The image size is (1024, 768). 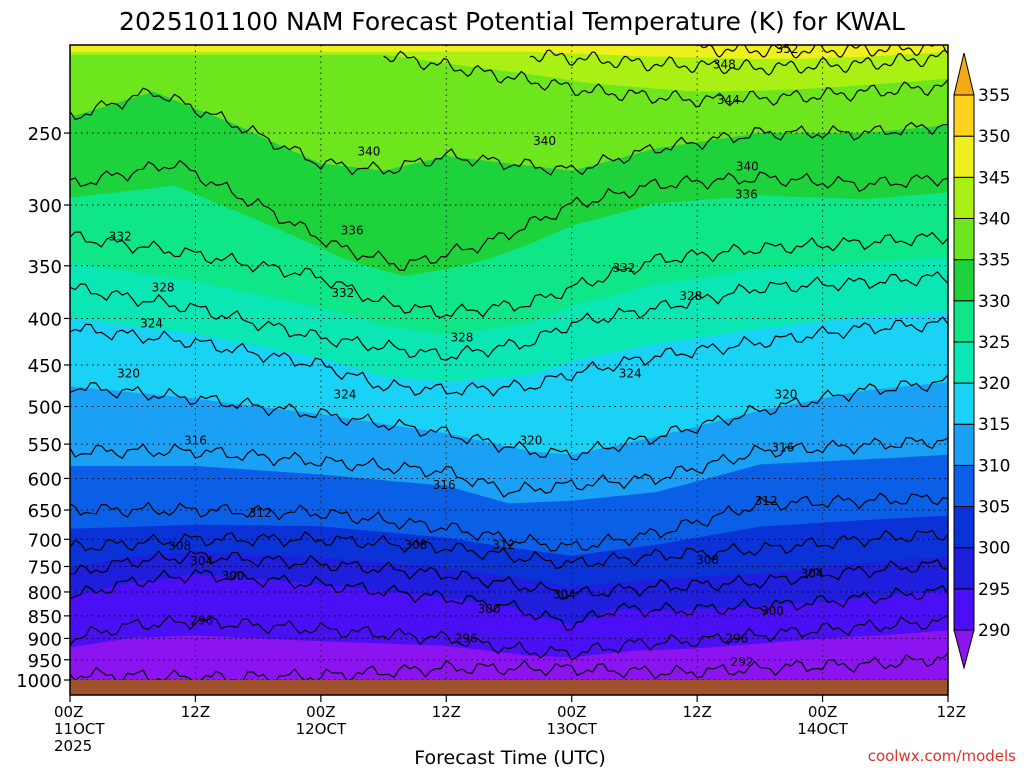 What do you see at coordinates (45, 661) in the screenshot?
I see `y-tick-label: 950` at bounding box center [45, 661].